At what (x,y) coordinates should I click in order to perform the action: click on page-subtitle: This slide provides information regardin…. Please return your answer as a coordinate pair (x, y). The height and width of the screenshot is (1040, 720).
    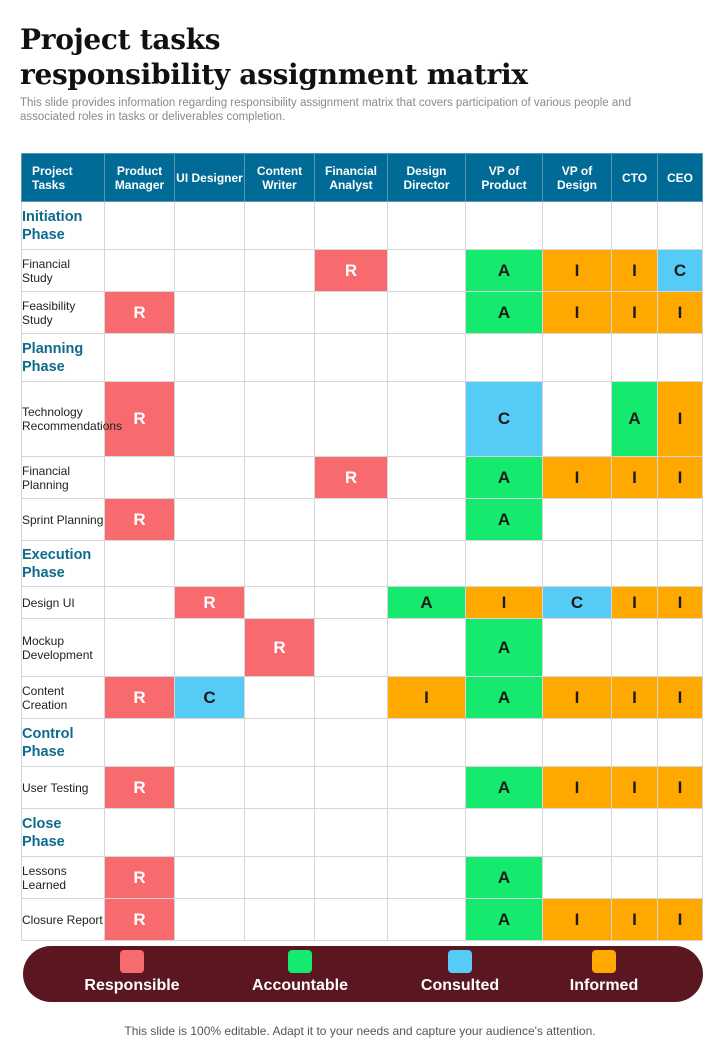
    Looking at the image, I should click on (326, 110).